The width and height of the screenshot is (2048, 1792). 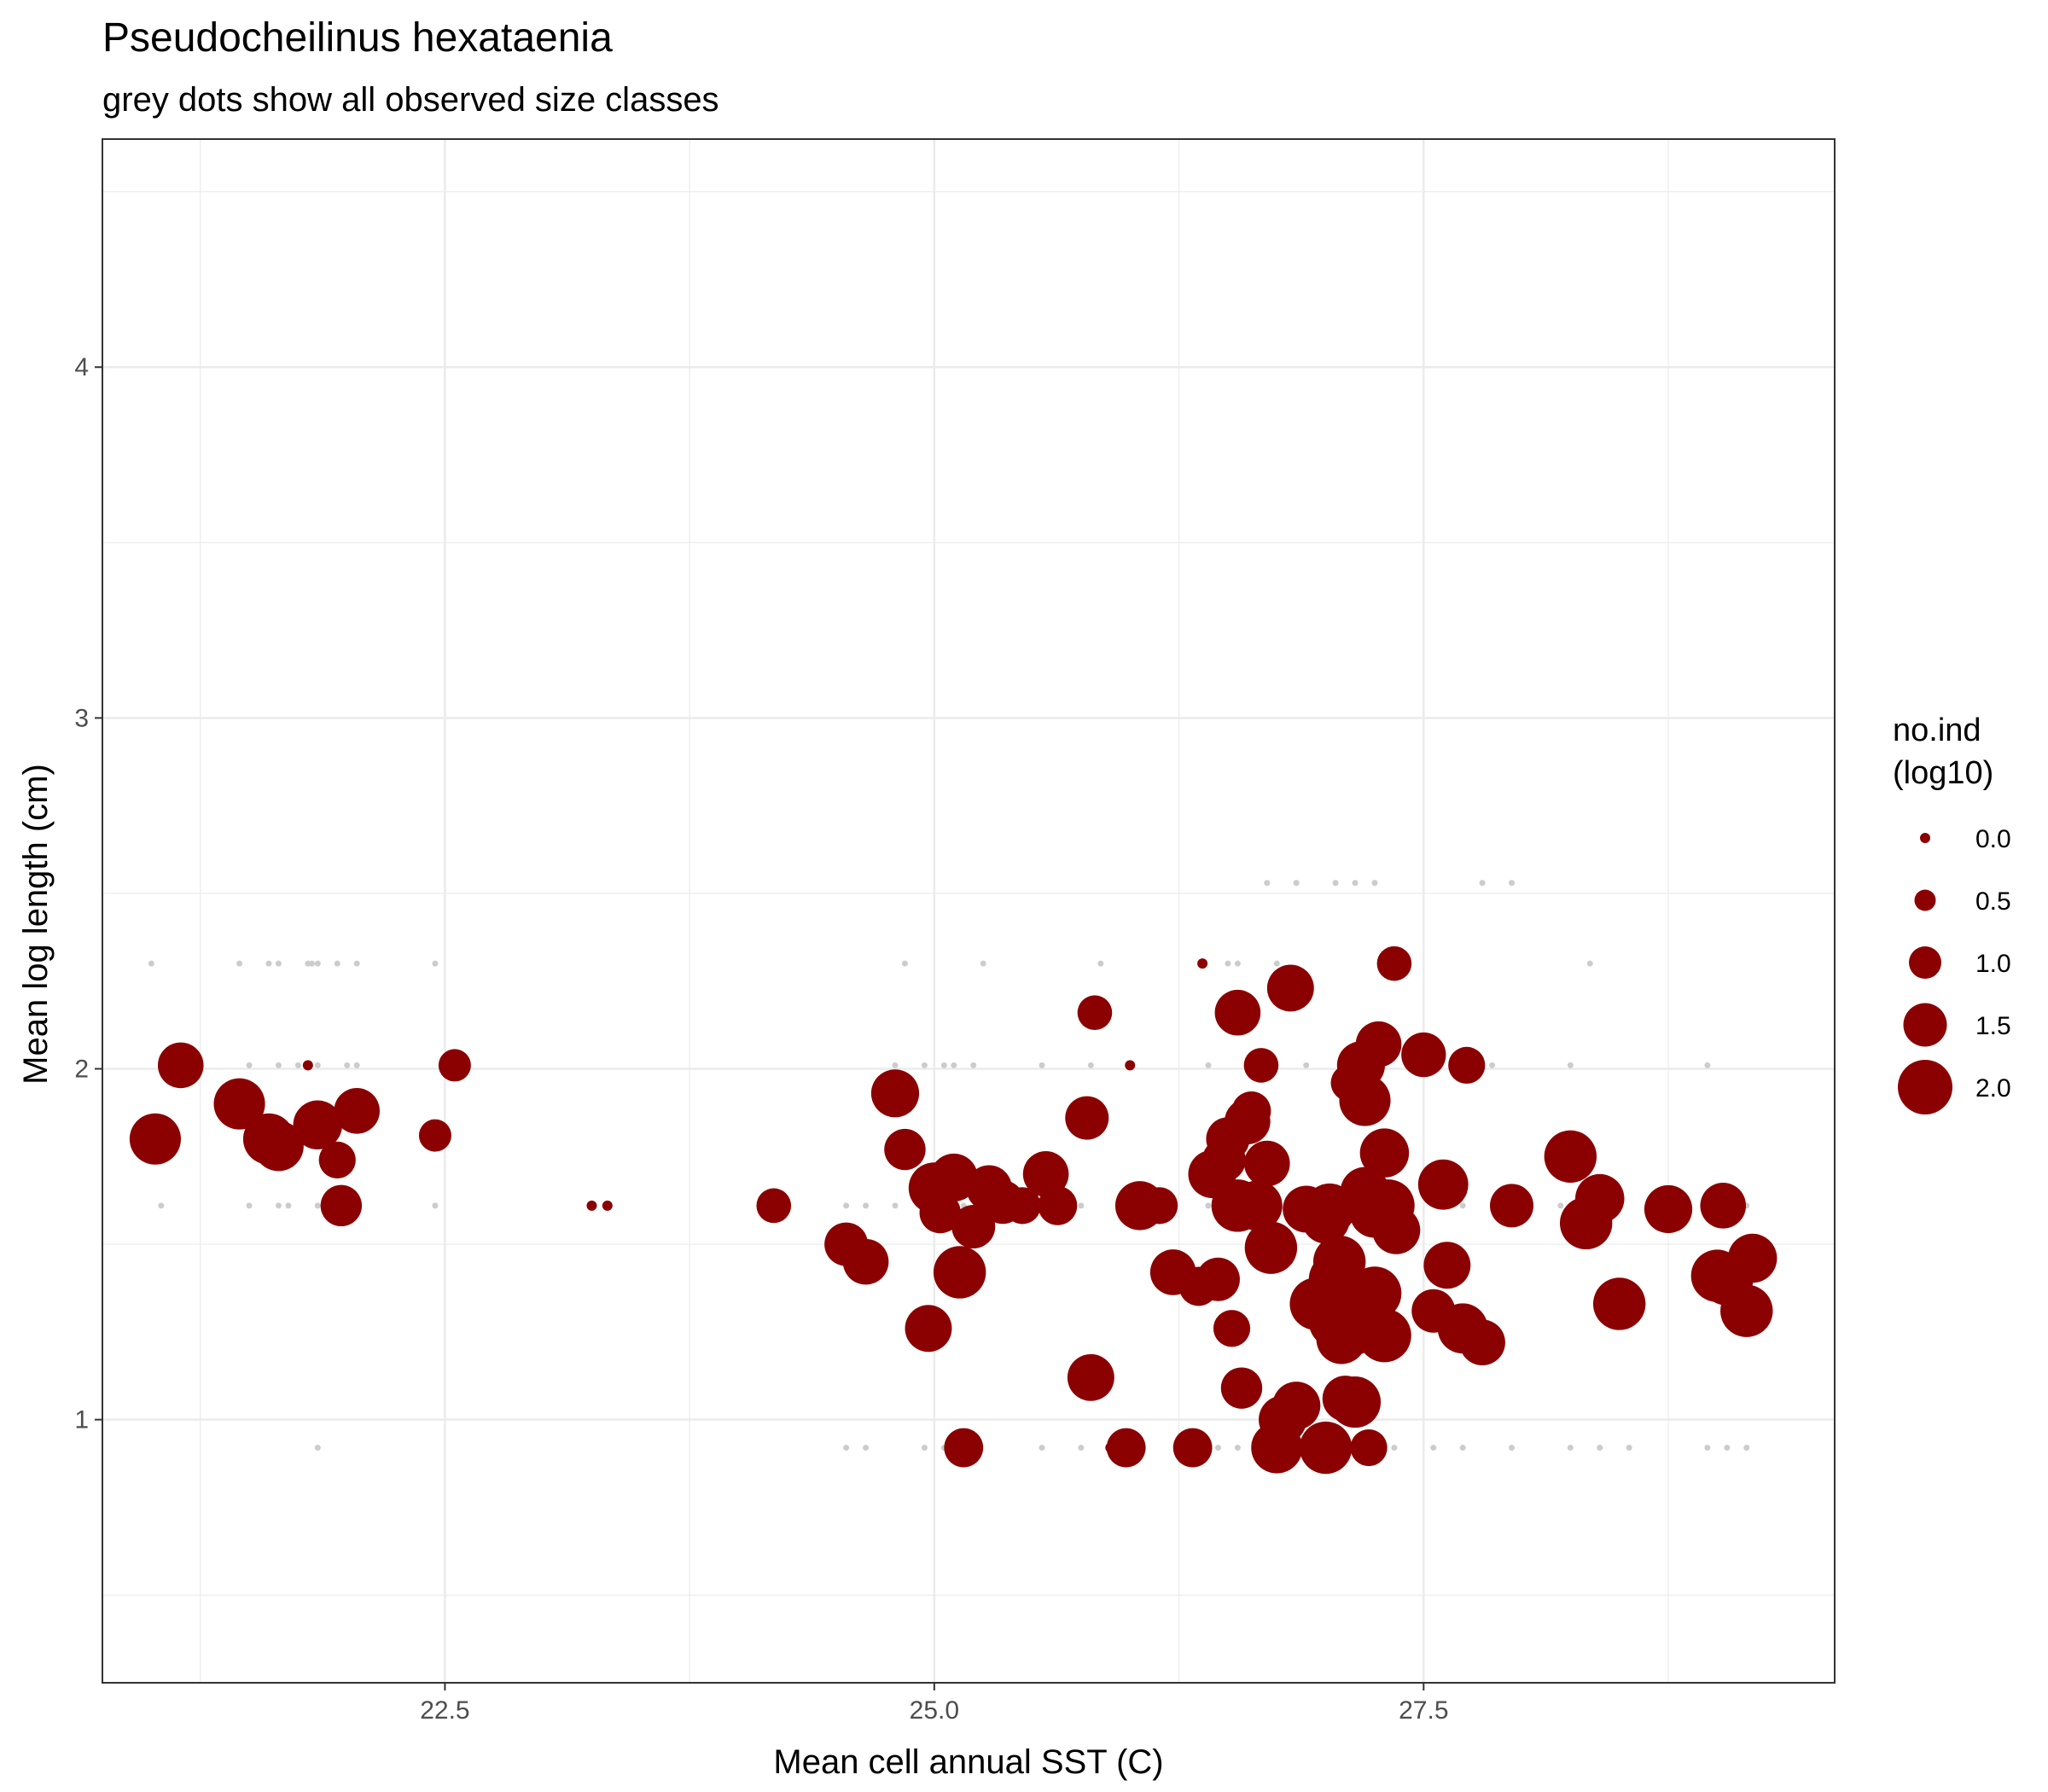 I want to click on y-axis: 1 2 3 4, so click(x=88, y=894).